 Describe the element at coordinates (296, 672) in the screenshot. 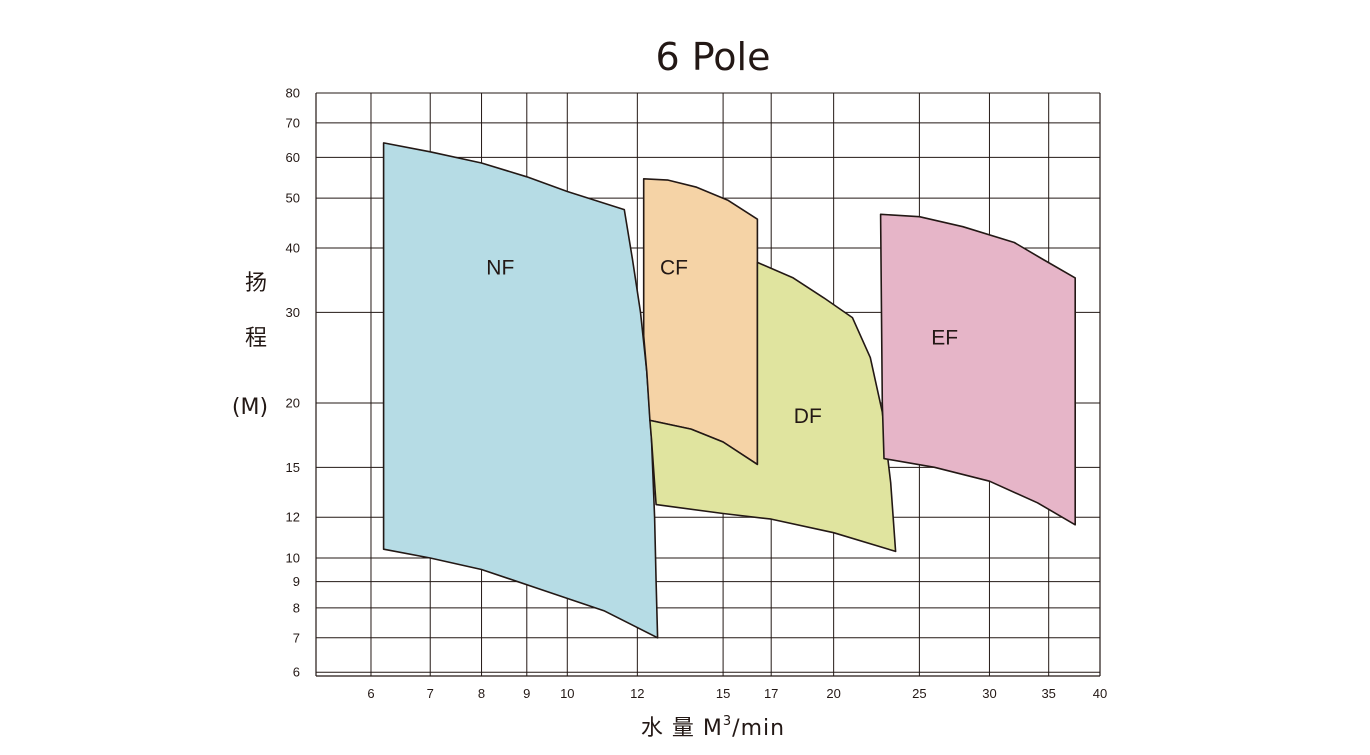

I see `y-tick-label-6: 6` at that location.